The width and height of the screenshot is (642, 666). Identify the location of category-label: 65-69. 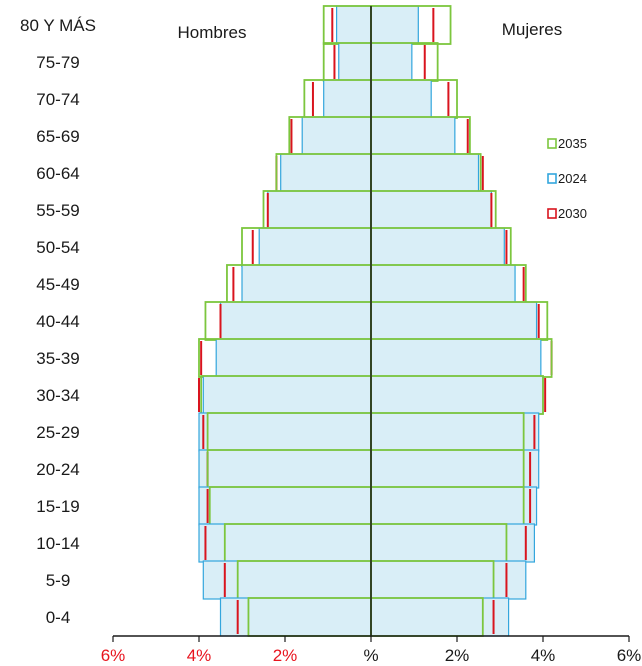
(57, 136).